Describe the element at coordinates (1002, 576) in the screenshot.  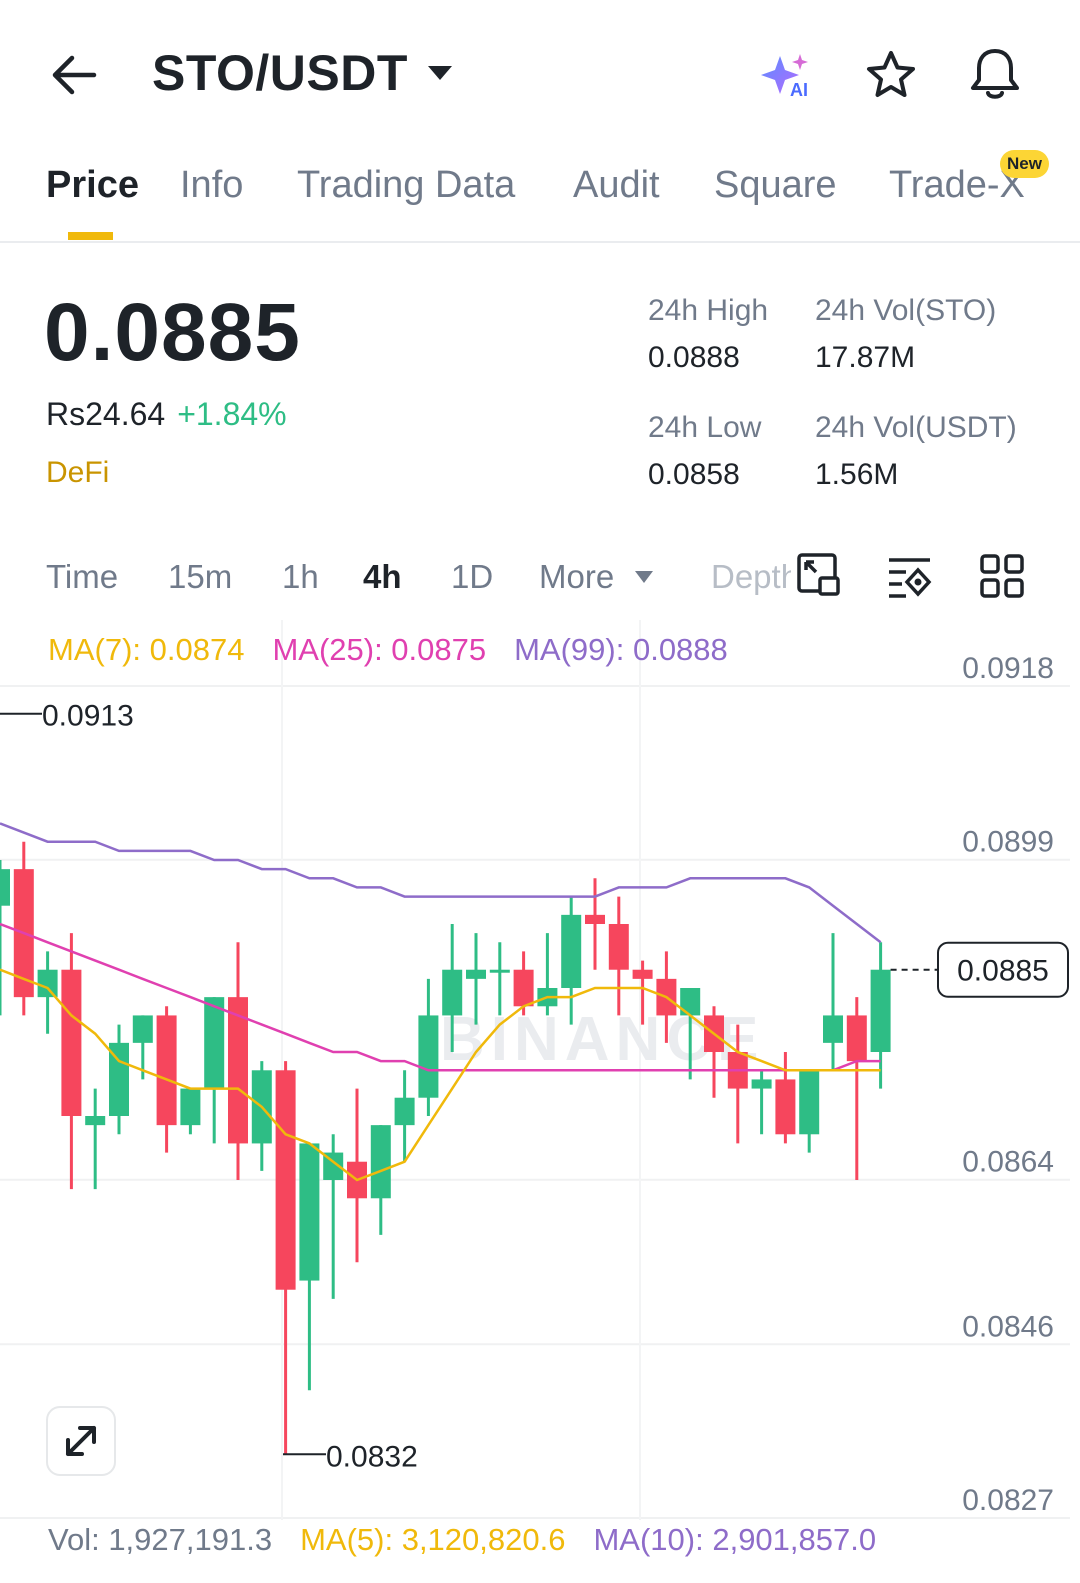
I see `layout-grid-button` at that location.